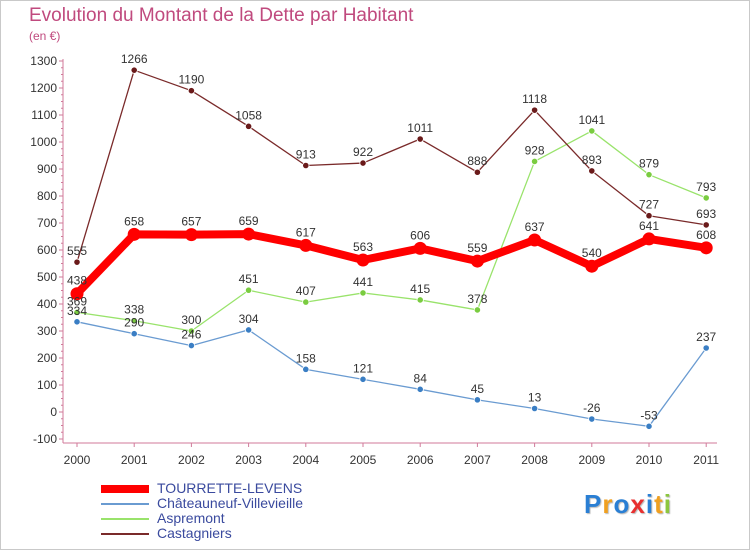 The image size is (750, 551). What do you see at coordinates (47, 223) in the screenshot?
I see `y-tick-label: 700` at bounding box center [47, 223].